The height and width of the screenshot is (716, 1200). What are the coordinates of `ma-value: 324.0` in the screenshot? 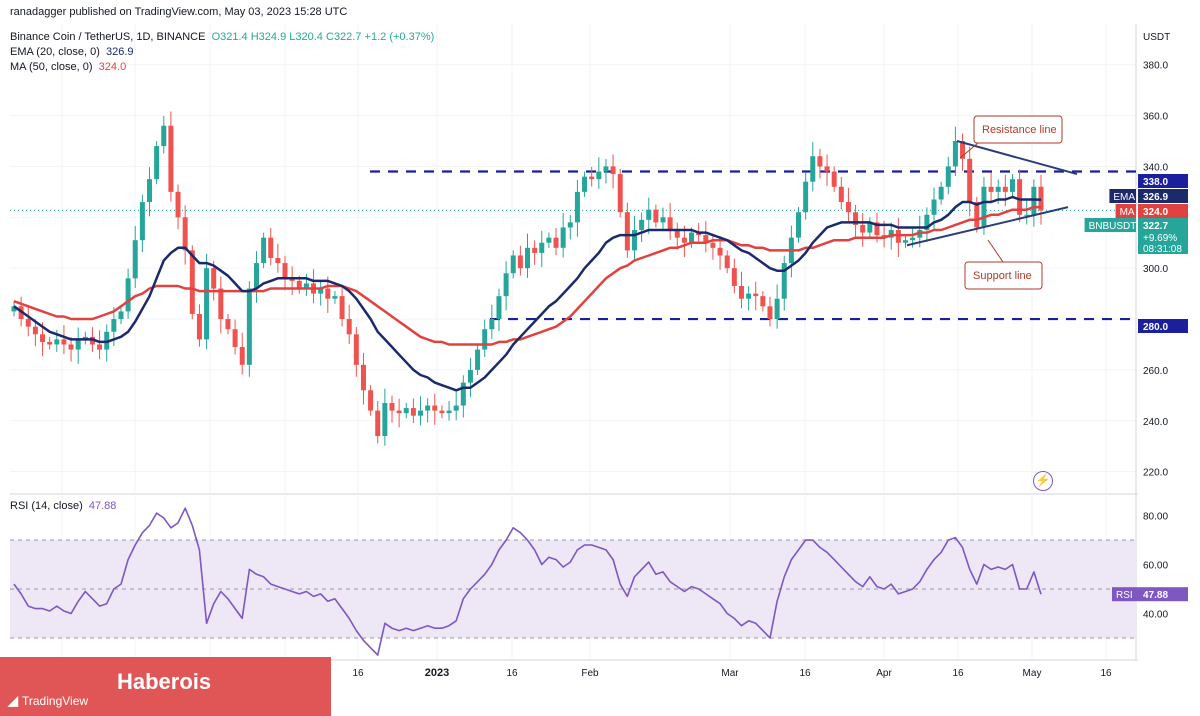 It's located at (112, 67).